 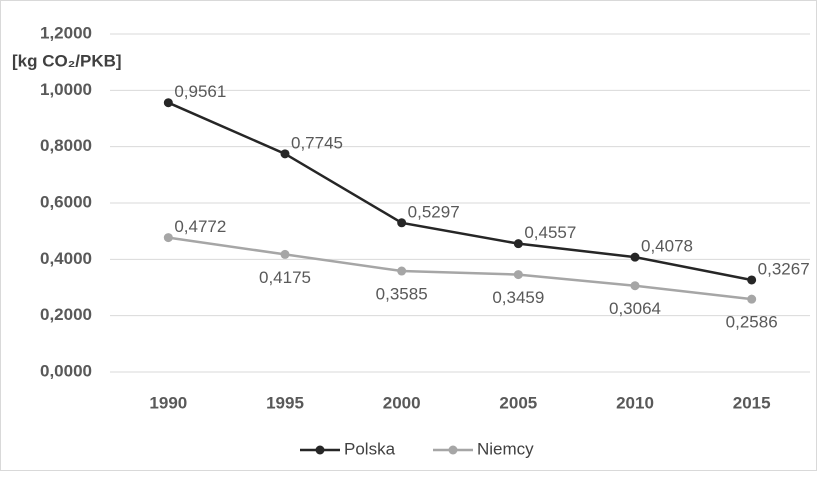 What do you see at coordinates (752, 322) in the screenshot?
I see `data-label: 0,2586` at bounding box center [752, 322].